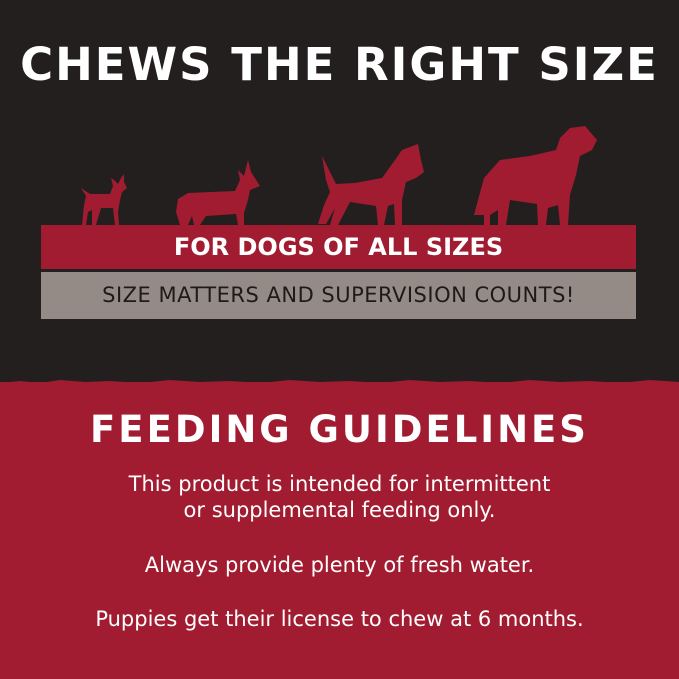 Image resolution: width=679 pixels, height=679 pixels. What do you see at coordinates (104, 199) in the screenshot?
I see `small-dog-icon` at bounding box center [104, 199].